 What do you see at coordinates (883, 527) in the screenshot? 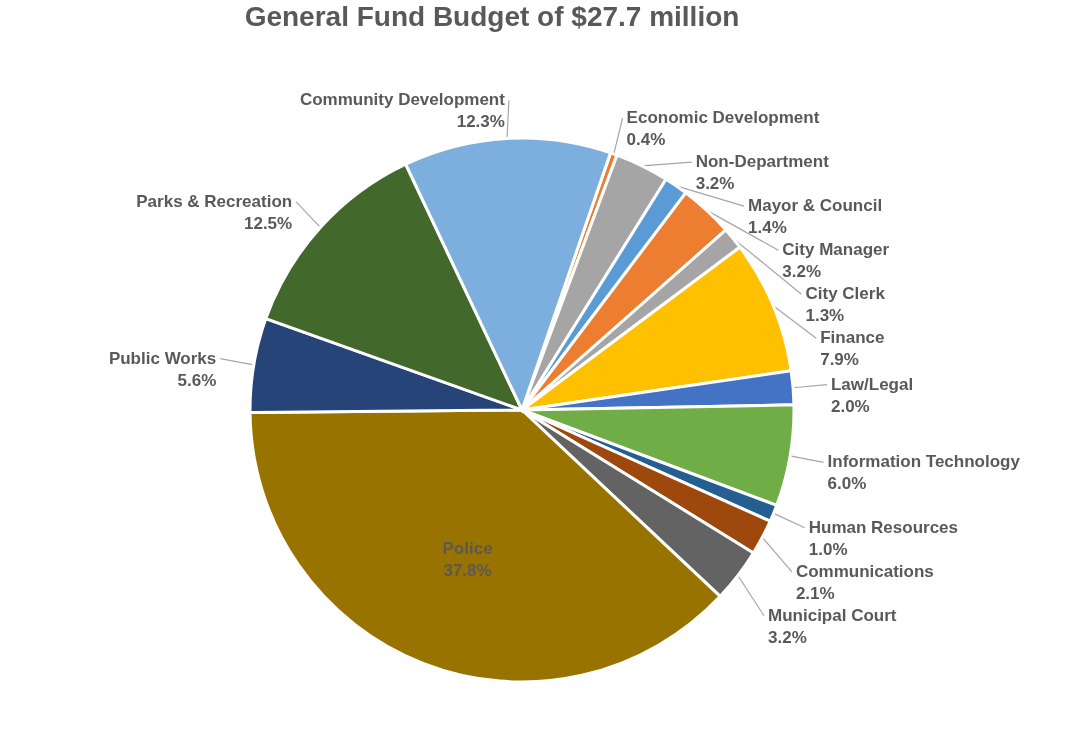
I see `slice-label: Human Resources` at bounding box center [883, 527].